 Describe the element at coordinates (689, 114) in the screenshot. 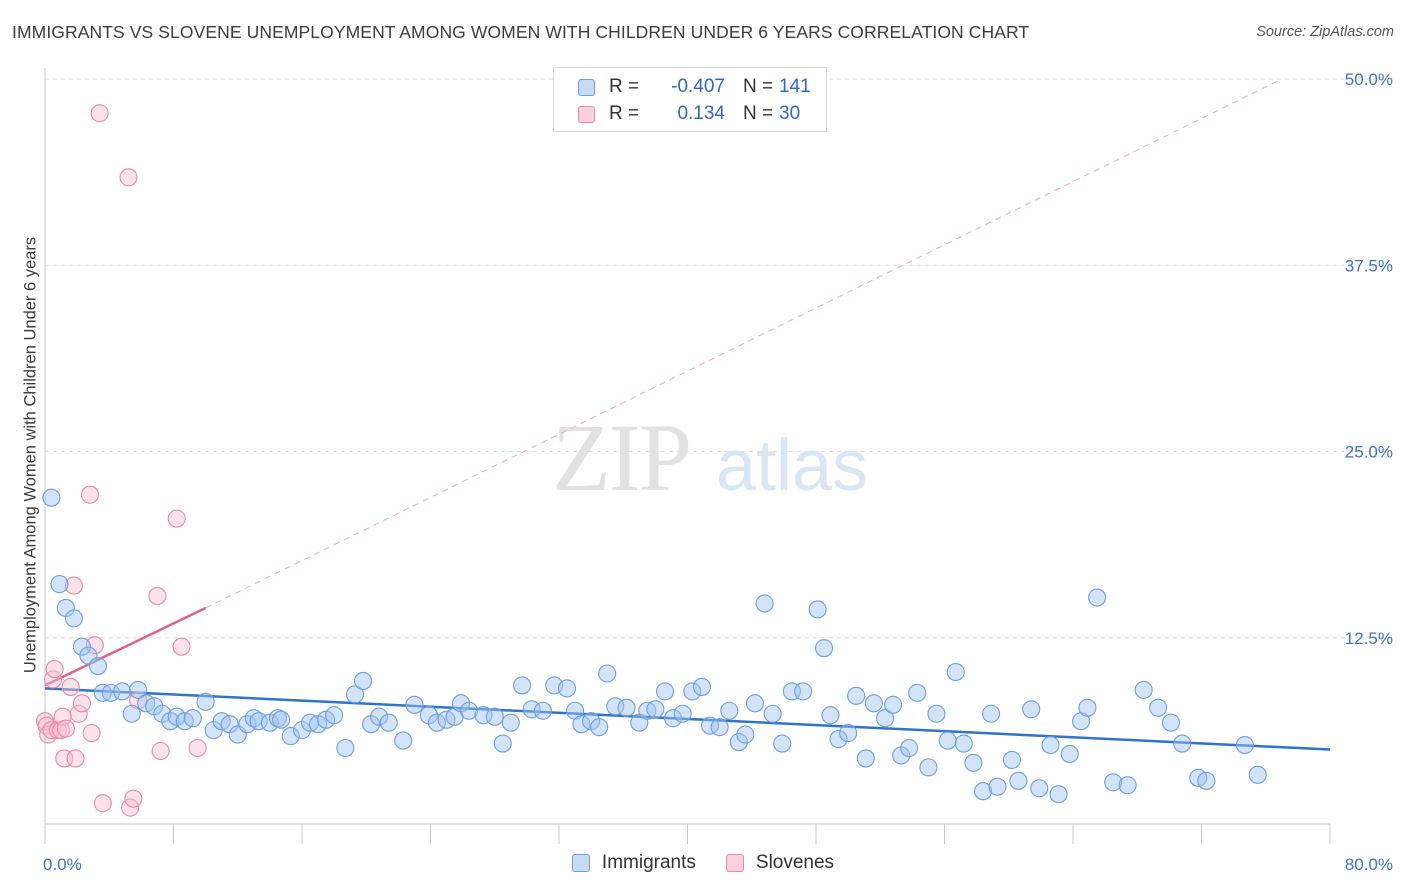

I see `legend-row-slovenes: R = 0.134 N = 30` at that location.